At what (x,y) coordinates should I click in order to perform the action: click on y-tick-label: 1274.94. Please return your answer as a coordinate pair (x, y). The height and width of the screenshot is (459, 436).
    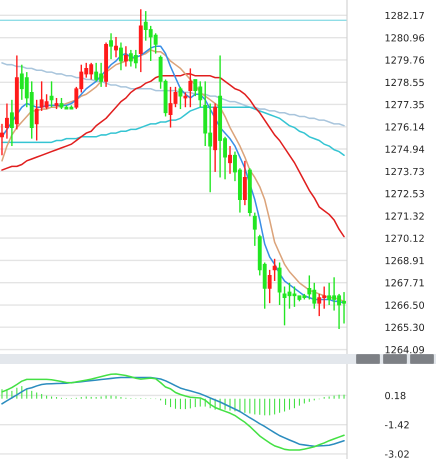
    Looking at the image, I should click on (405, 149).